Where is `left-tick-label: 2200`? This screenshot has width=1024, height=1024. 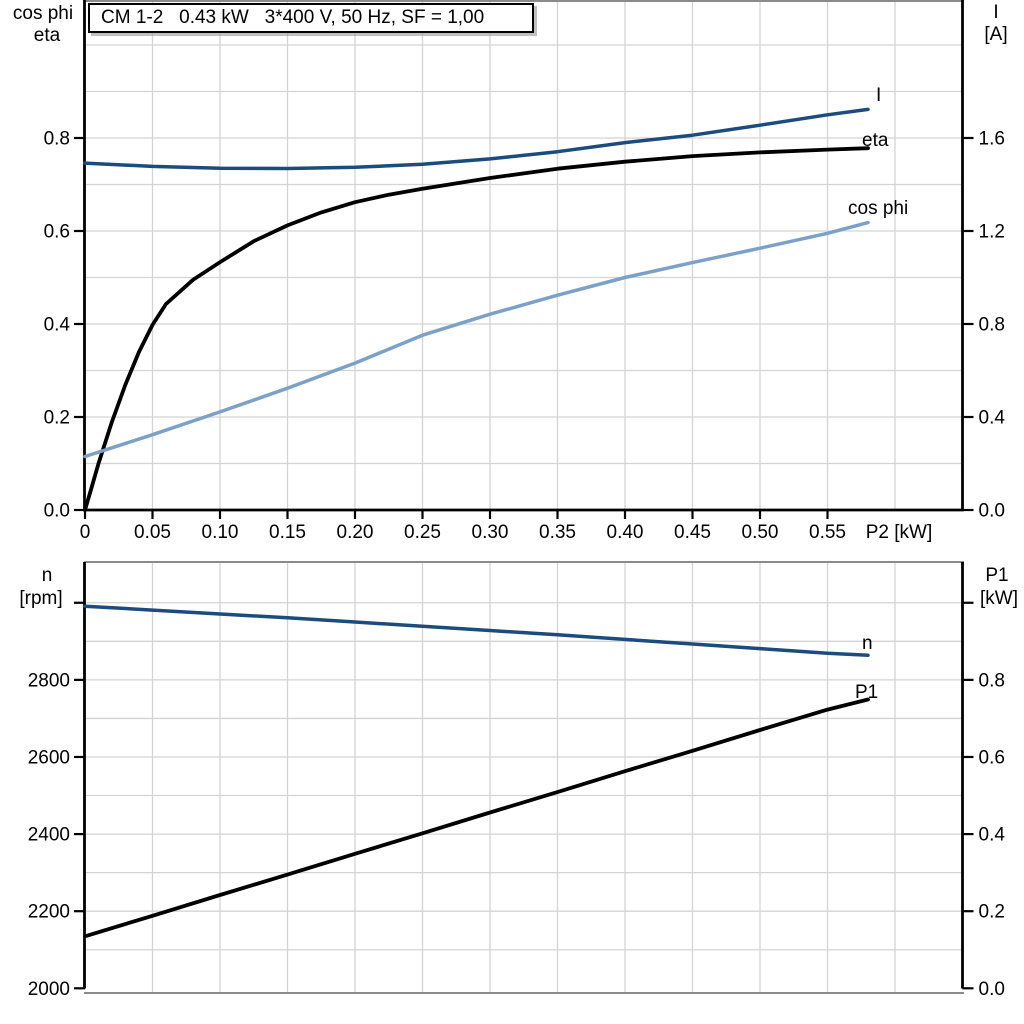
left-tick-label: 2200 is located at coordinates (49, 912).